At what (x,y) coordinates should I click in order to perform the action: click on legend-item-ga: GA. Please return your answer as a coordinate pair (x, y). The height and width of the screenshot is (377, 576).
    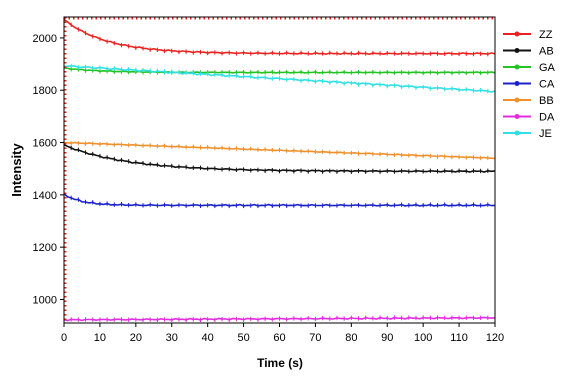
    Looking at the image, I should click on (529, 68).